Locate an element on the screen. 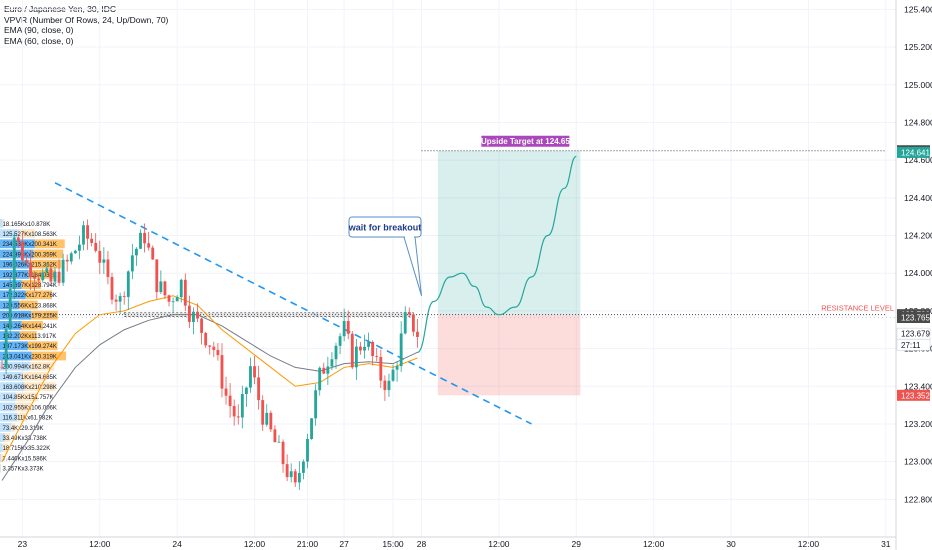 The image size is (932, 550). vp-label: 224.393Kx200.359K is located at coordinates (30, 255).